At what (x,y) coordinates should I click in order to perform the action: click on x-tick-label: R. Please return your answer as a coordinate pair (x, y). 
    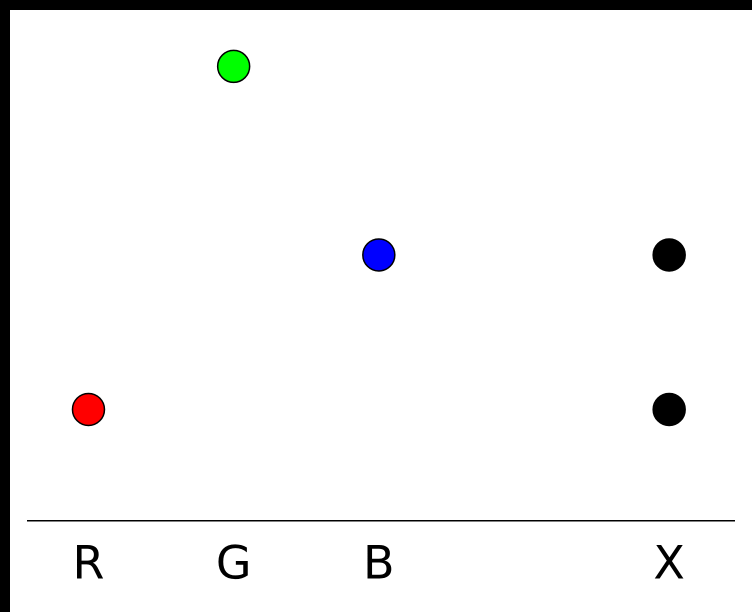
    Looking at the image, I should click on (88, 562).